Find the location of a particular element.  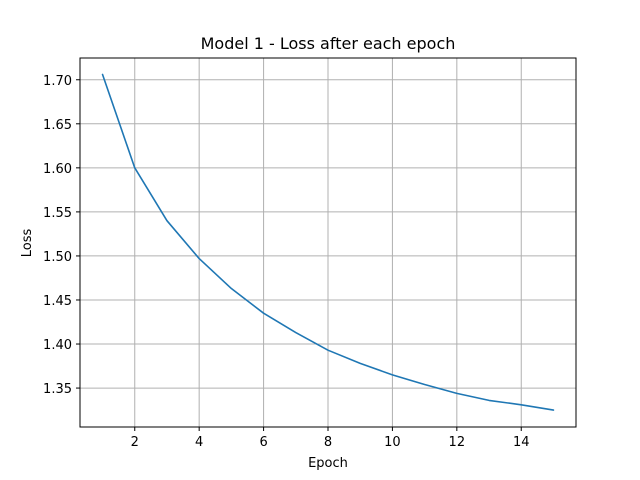

y-tick-label: 1.65 is located at coordinates (57, 125).